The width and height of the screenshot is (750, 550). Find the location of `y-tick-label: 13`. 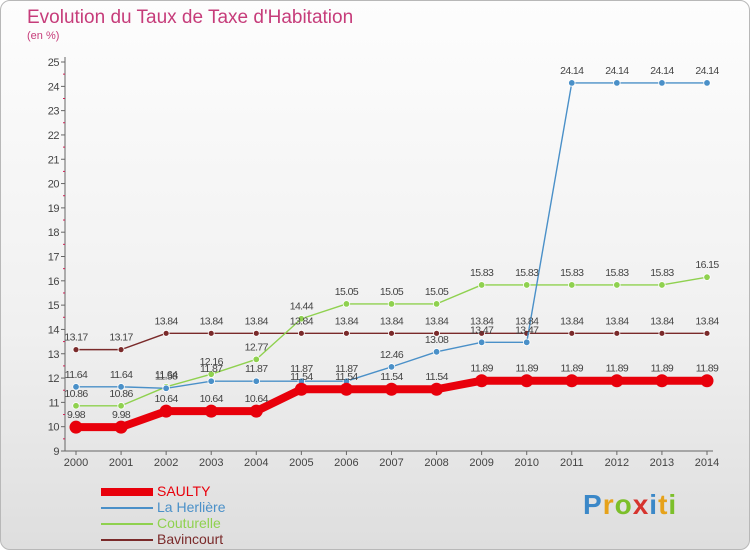

y-tick-label: 13 is located at coordinates (54, 355).